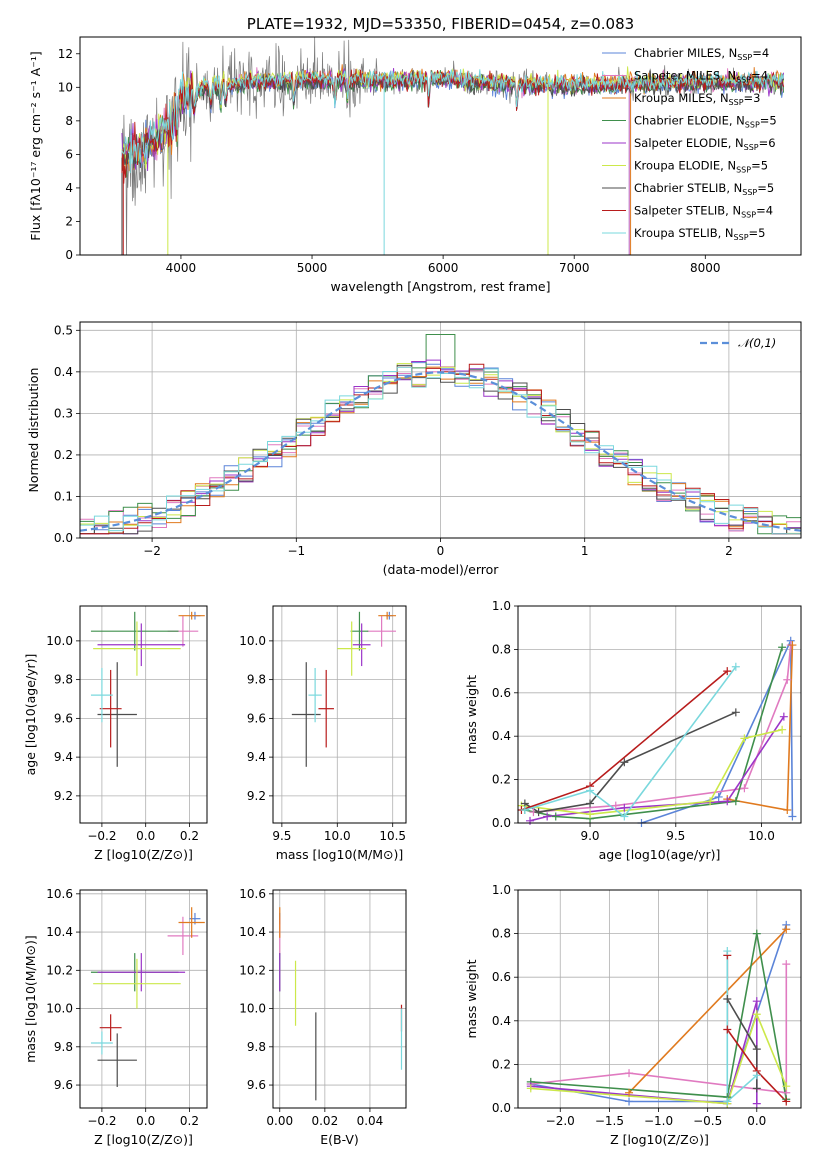 Image resolution: width=819 pixels, height=1170 pixels. What do you see at coordinates (256, 757) in the screenshot?
I see `y-tick-label: 9.4` at bounding box center [256, 757].